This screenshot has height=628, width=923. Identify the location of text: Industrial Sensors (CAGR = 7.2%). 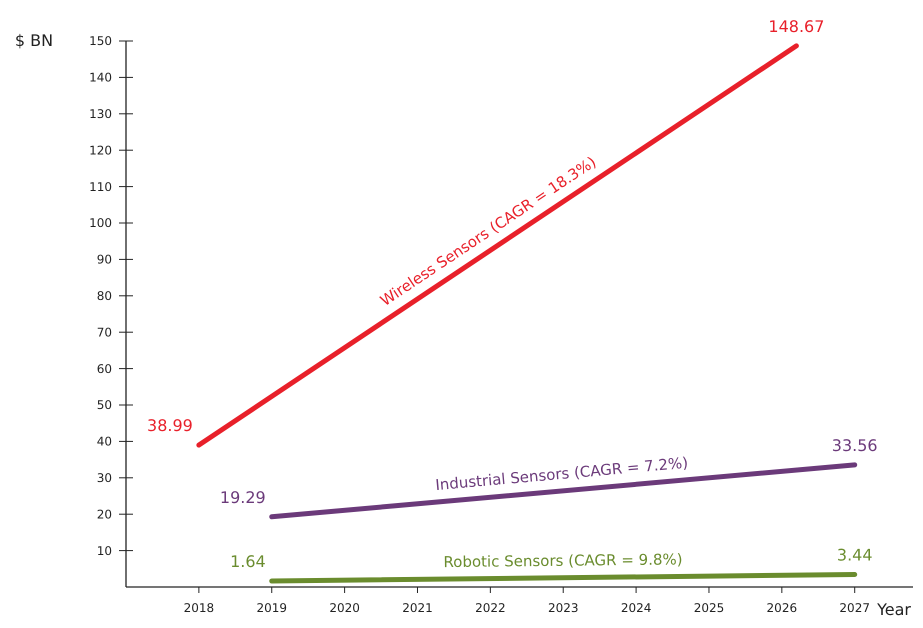
(561, 474).